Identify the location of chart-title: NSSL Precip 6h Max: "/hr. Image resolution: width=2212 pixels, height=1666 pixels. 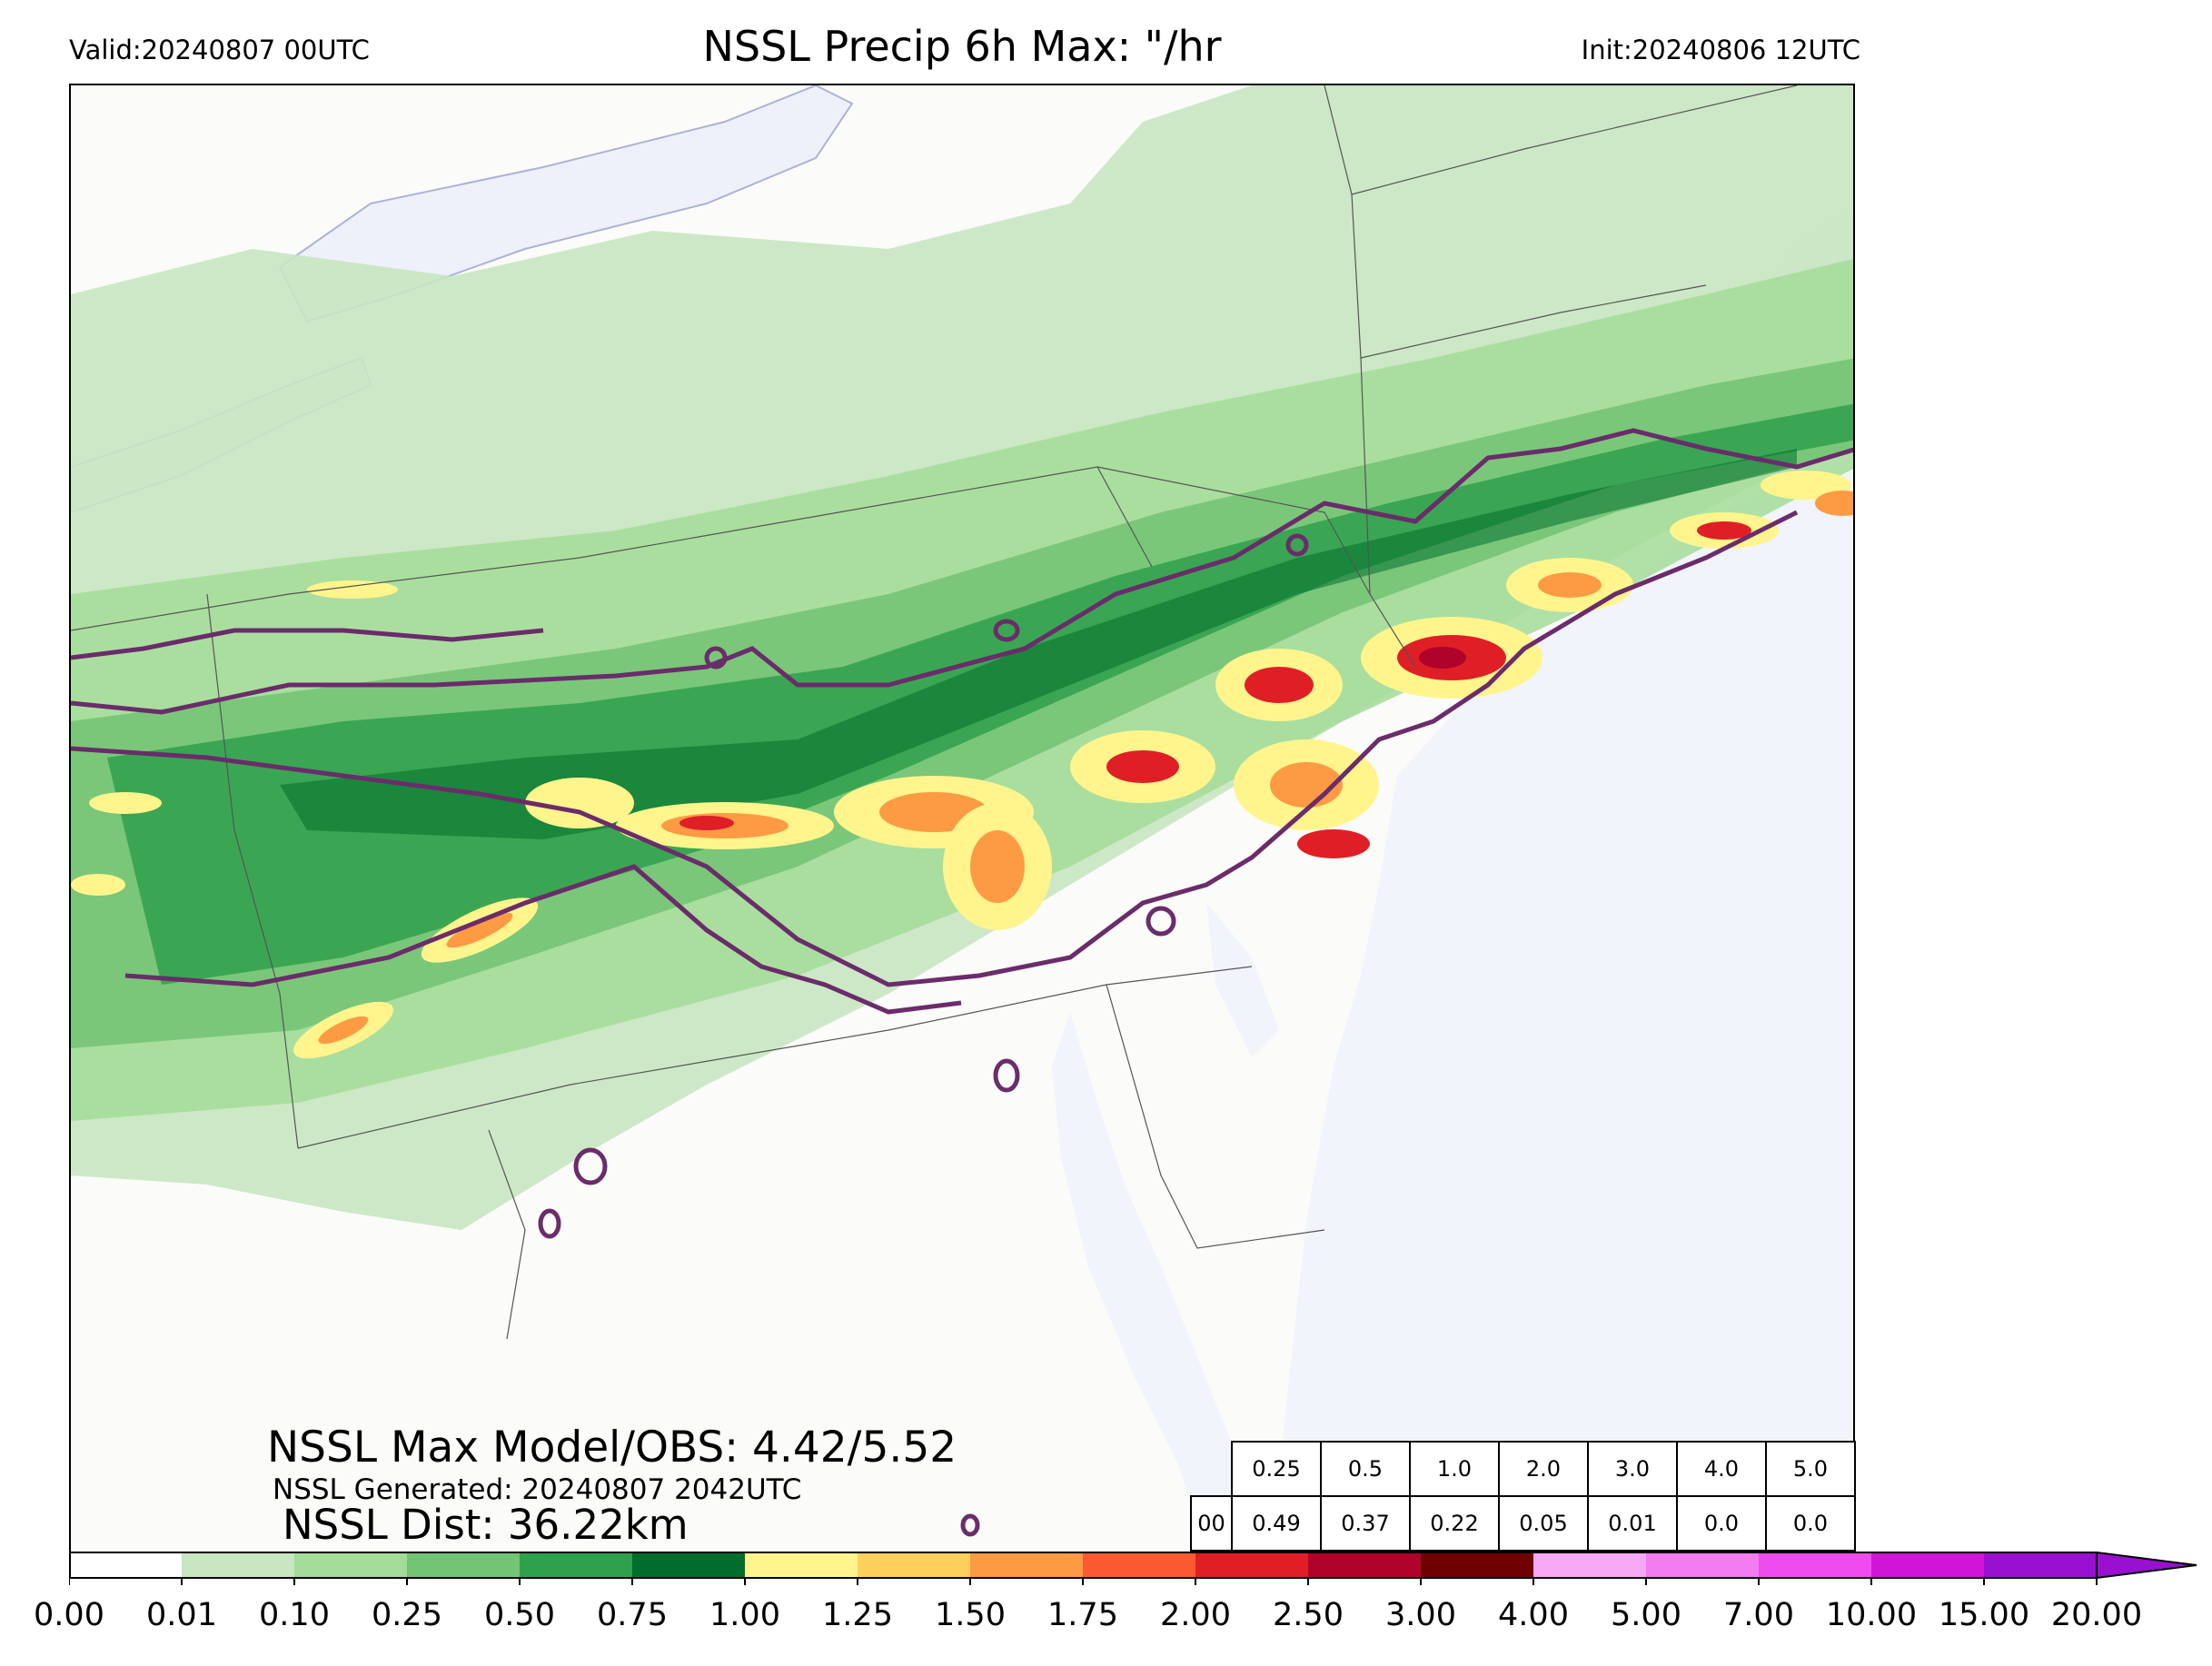
(962, 46).